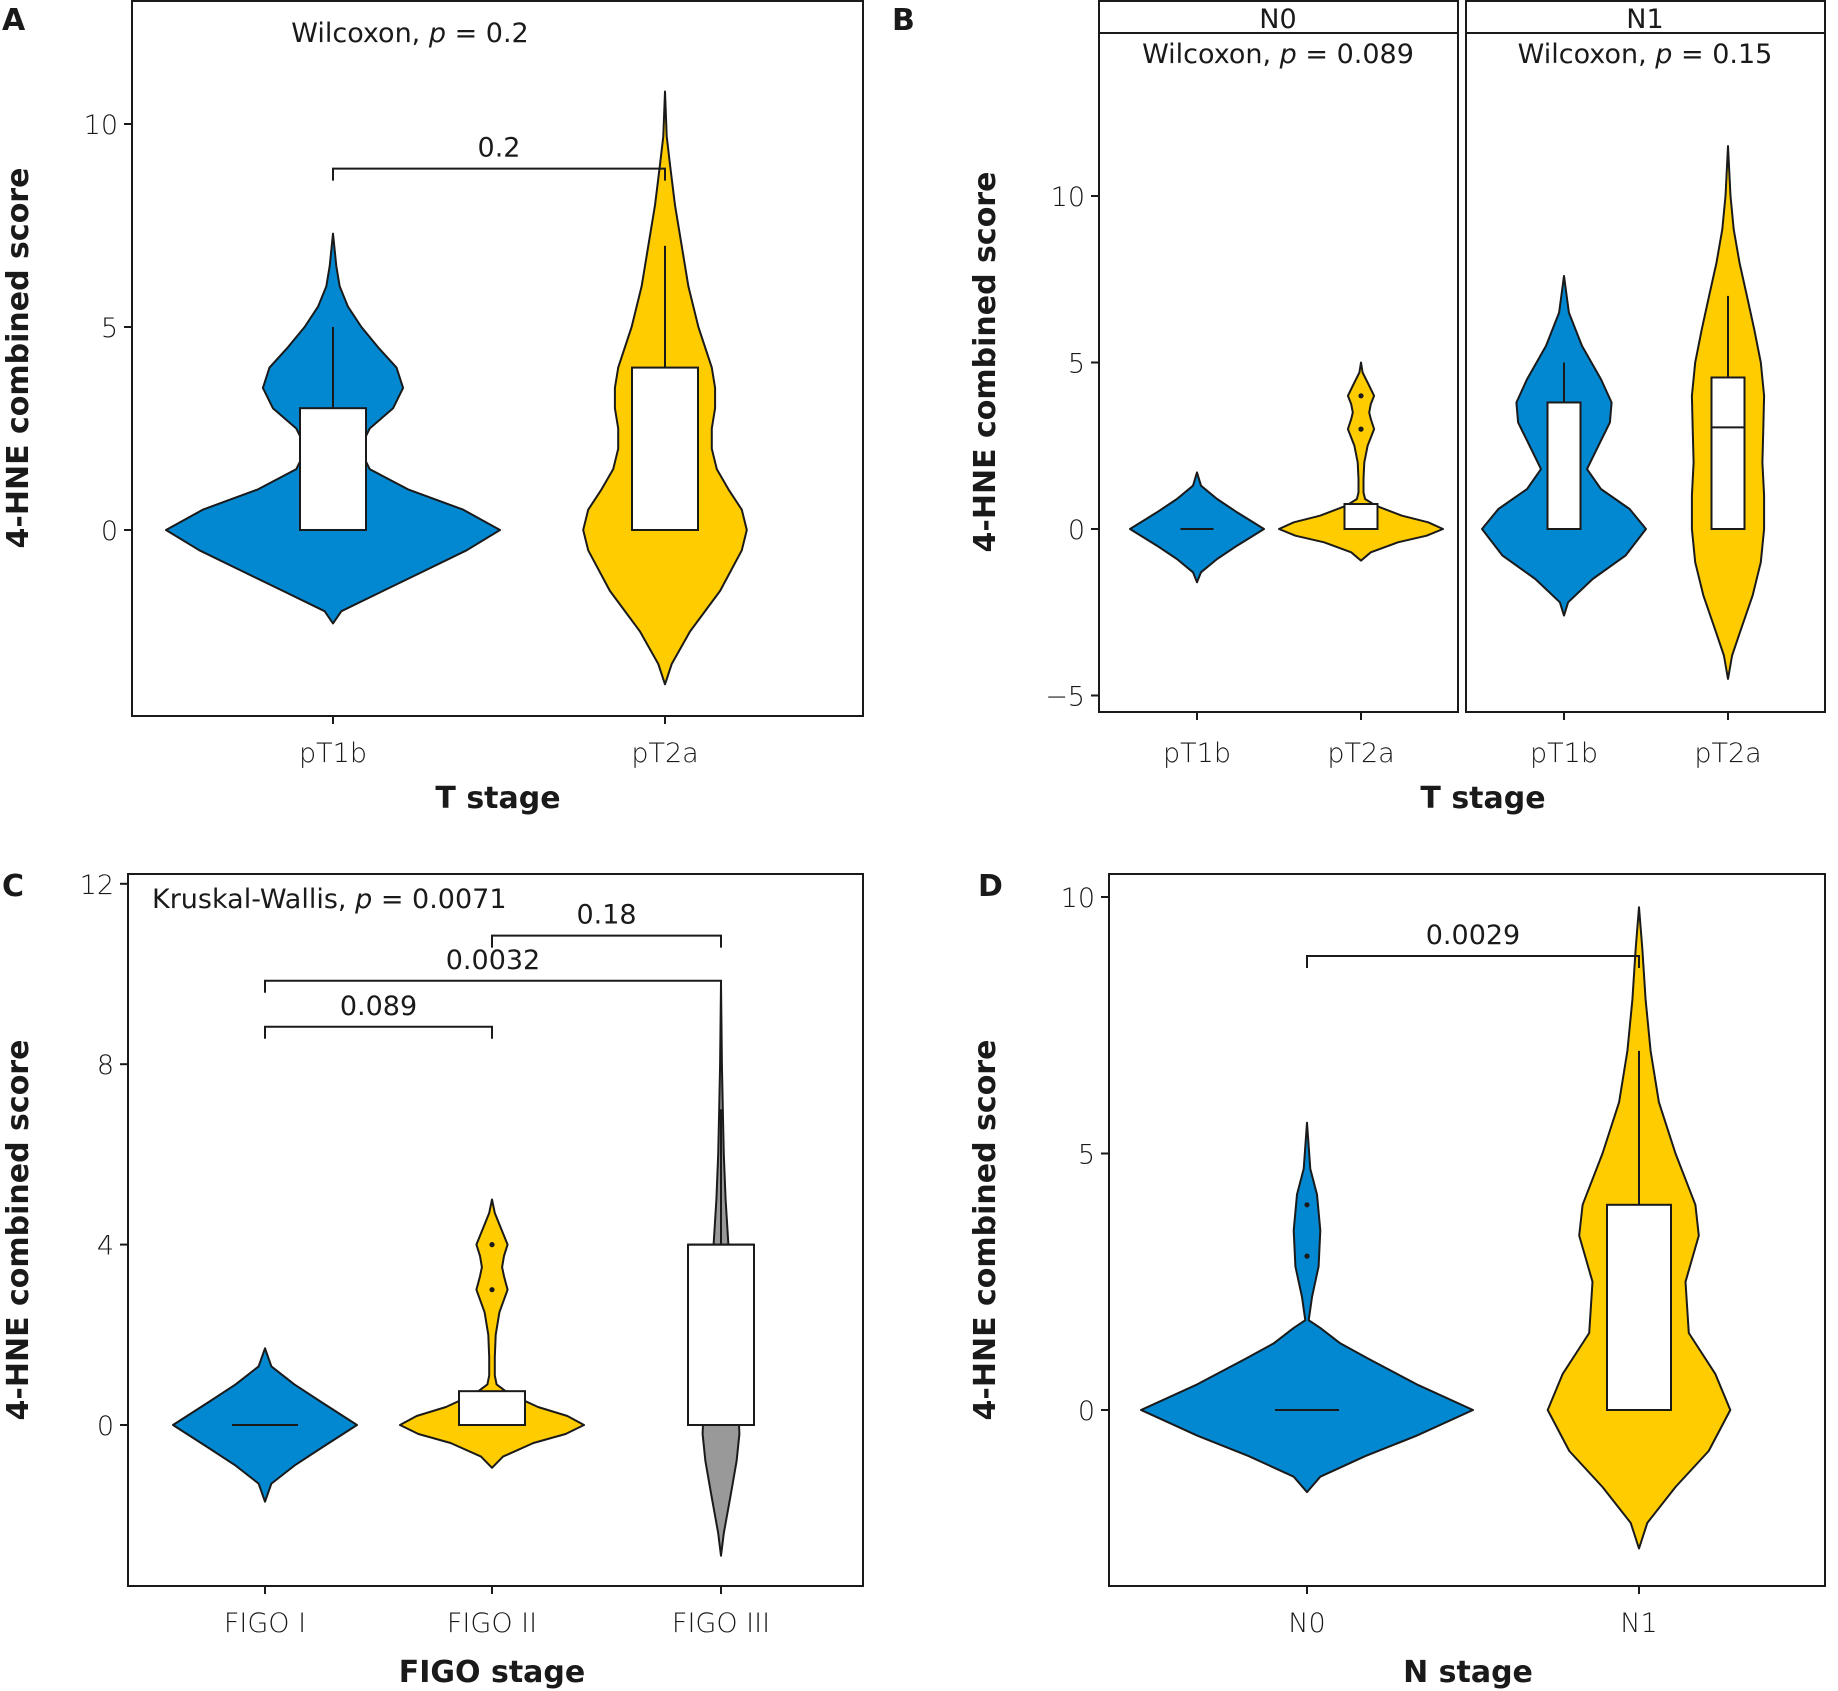 Image resolution: width=1838 pixels, height=1691 pixels. What do you see at coordinates (1361, 461) in the screenshot?
I see `facet-n0-violin-pt2a-violin` at bounding box center [1361, 461].